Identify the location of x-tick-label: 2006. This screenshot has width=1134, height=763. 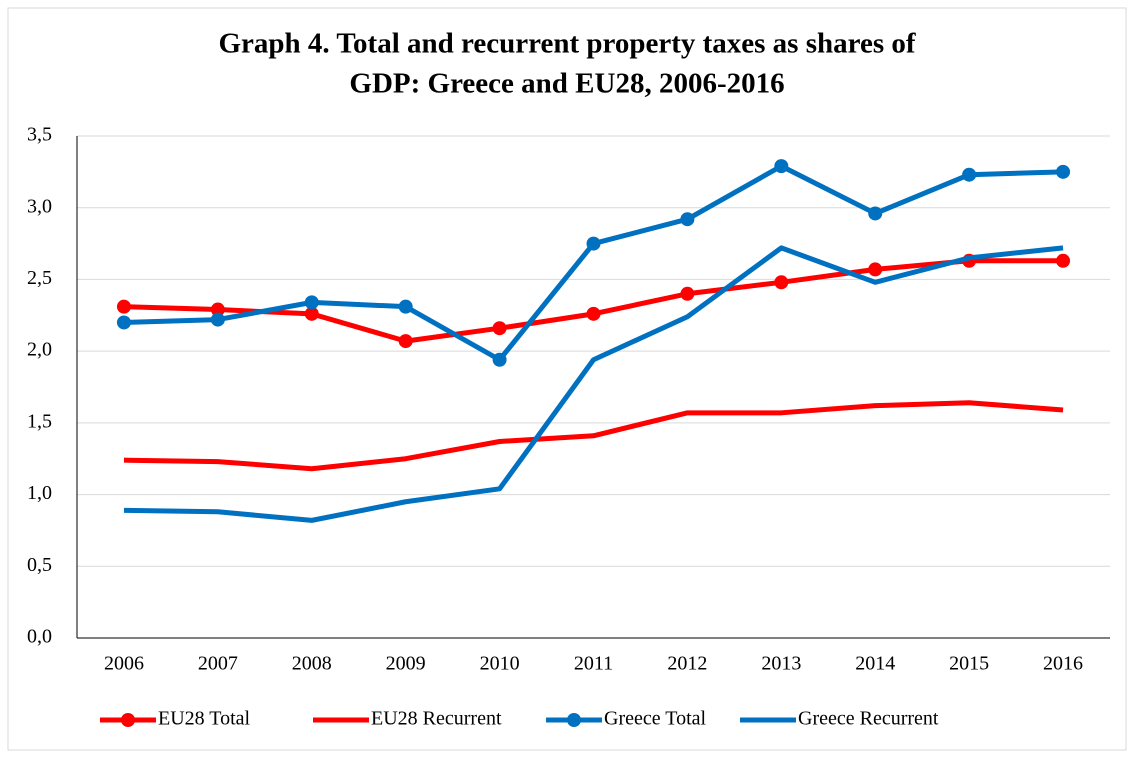
(124, 664).